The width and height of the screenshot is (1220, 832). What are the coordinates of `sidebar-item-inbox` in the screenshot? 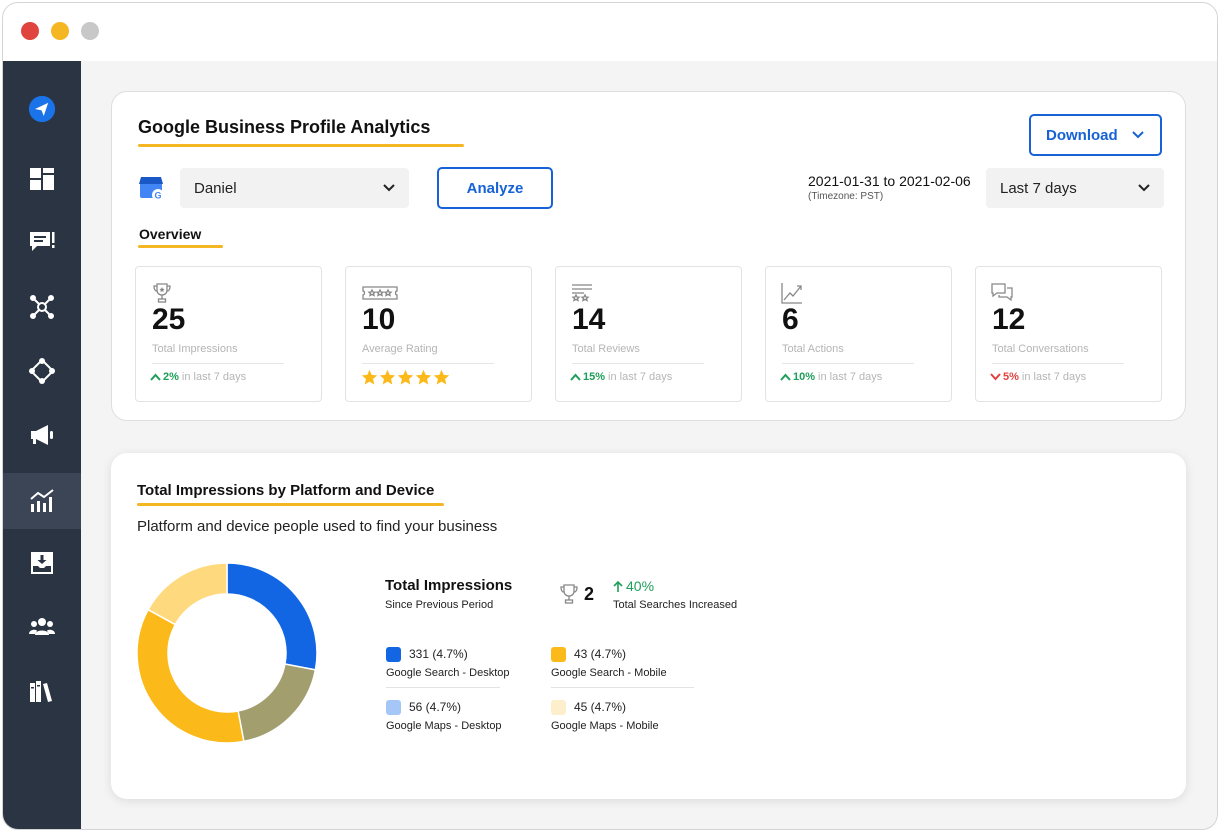 It's located at (42, 563).